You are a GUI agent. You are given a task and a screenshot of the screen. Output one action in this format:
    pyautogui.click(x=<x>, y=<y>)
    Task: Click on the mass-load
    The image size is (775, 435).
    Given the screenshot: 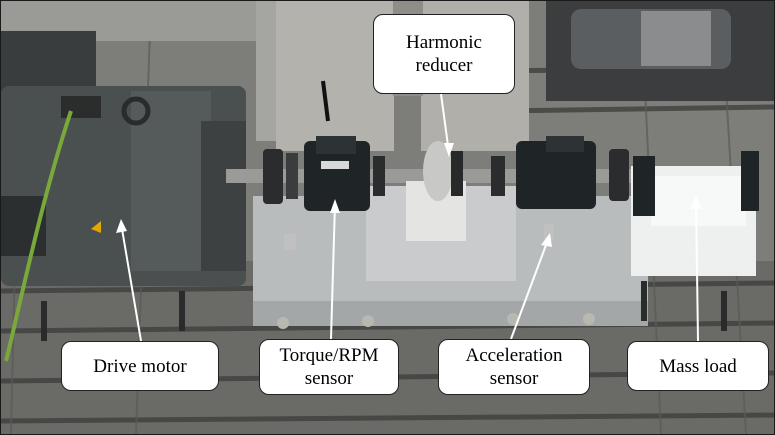 What is the action you would take?
    pyautogui.click(x=695, y=213)
    